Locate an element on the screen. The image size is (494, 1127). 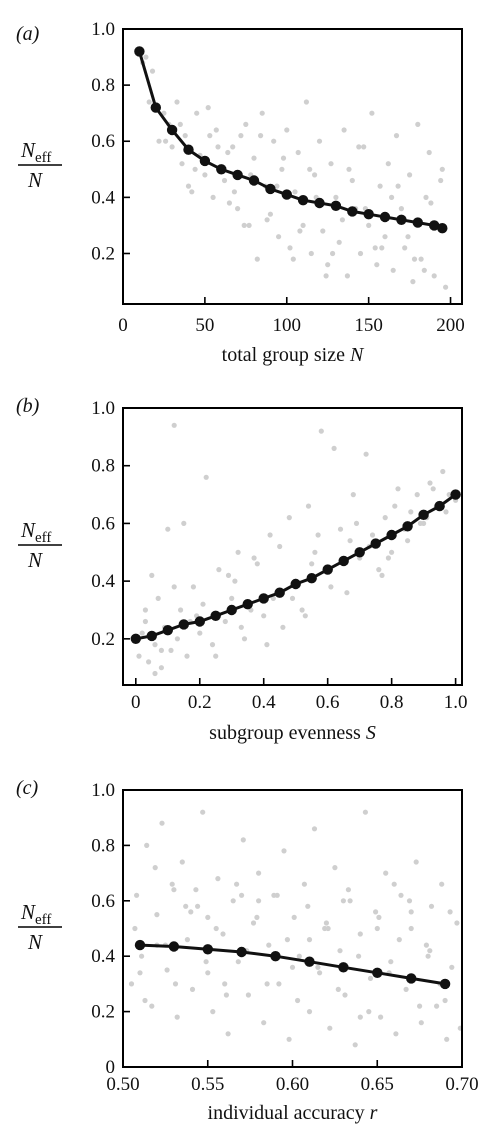
x-tick-label: 50 is located at coordinates (204, 325).